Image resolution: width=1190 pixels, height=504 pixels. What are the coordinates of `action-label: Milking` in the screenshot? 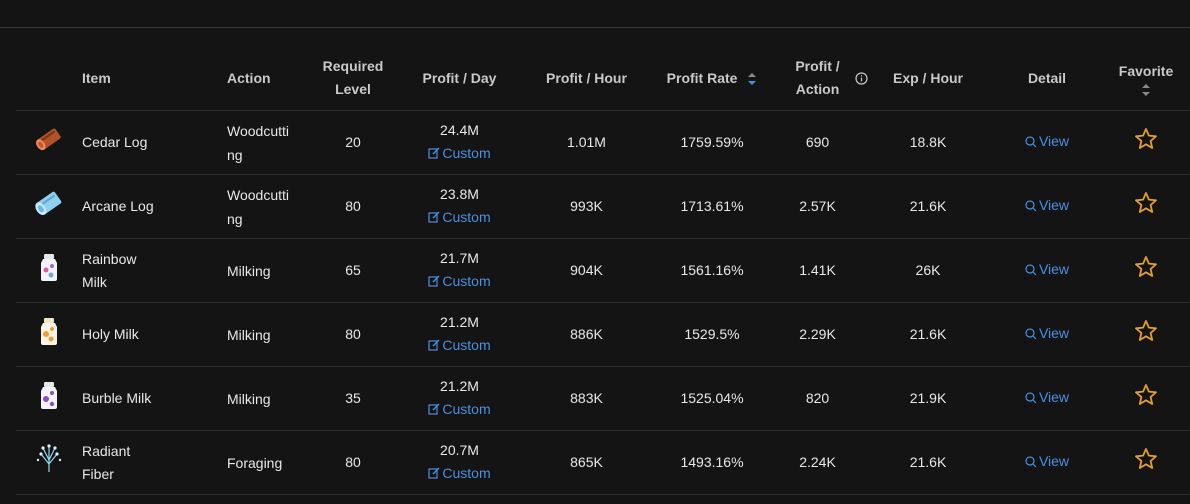 It's located at (249, 270).